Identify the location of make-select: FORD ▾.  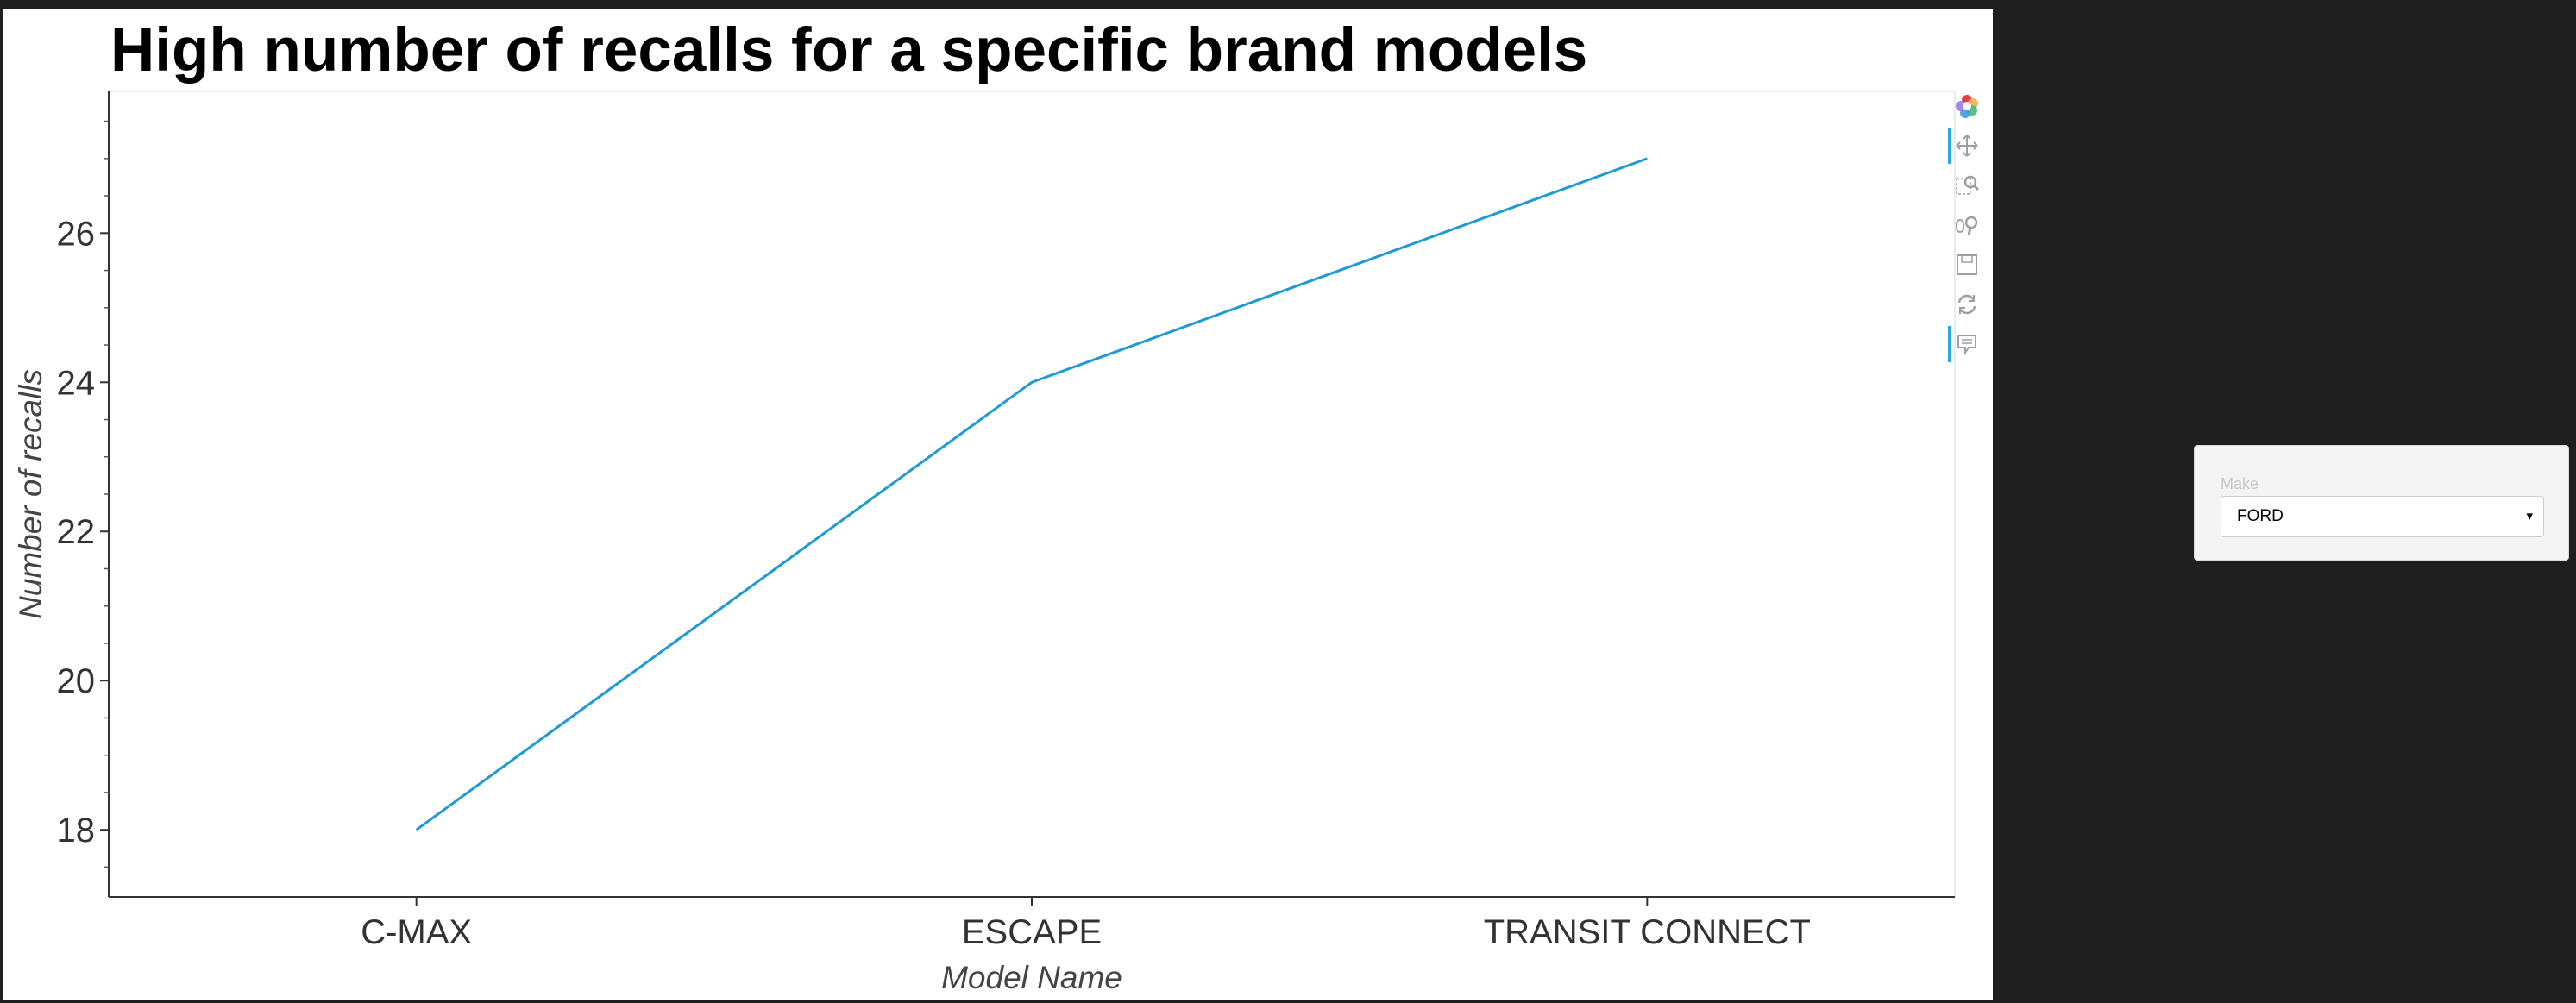
(2382, 516).